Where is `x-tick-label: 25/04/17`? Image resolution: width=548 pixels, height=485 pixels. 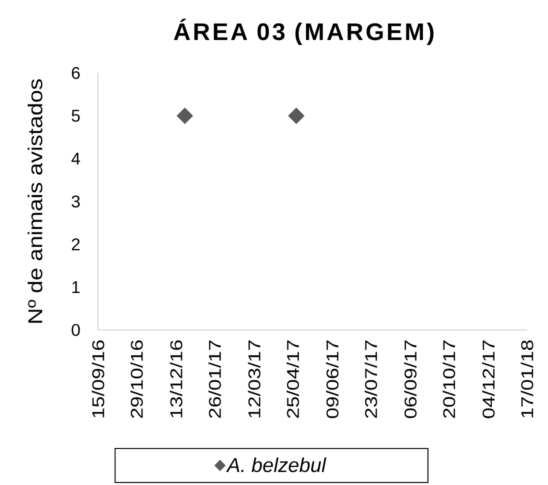
x-tick-label: 25/04/17 is located at coordinates (293, 379).